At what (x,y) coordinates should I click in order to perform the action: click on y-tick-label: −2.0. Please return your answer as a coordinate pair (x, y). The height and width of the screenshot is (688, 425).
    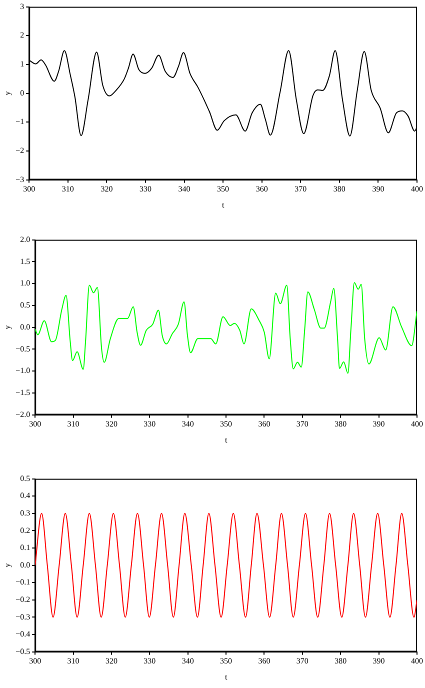
    Looking at the image, I should click on (23, 414).